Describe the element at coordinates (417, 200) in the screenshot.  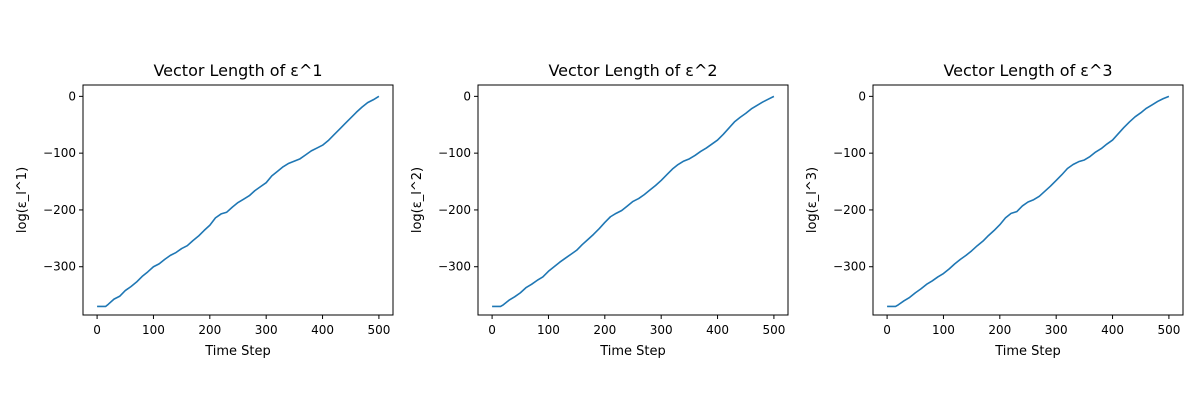
I see `y-axis-label: log(ε_l^2)` at that location.